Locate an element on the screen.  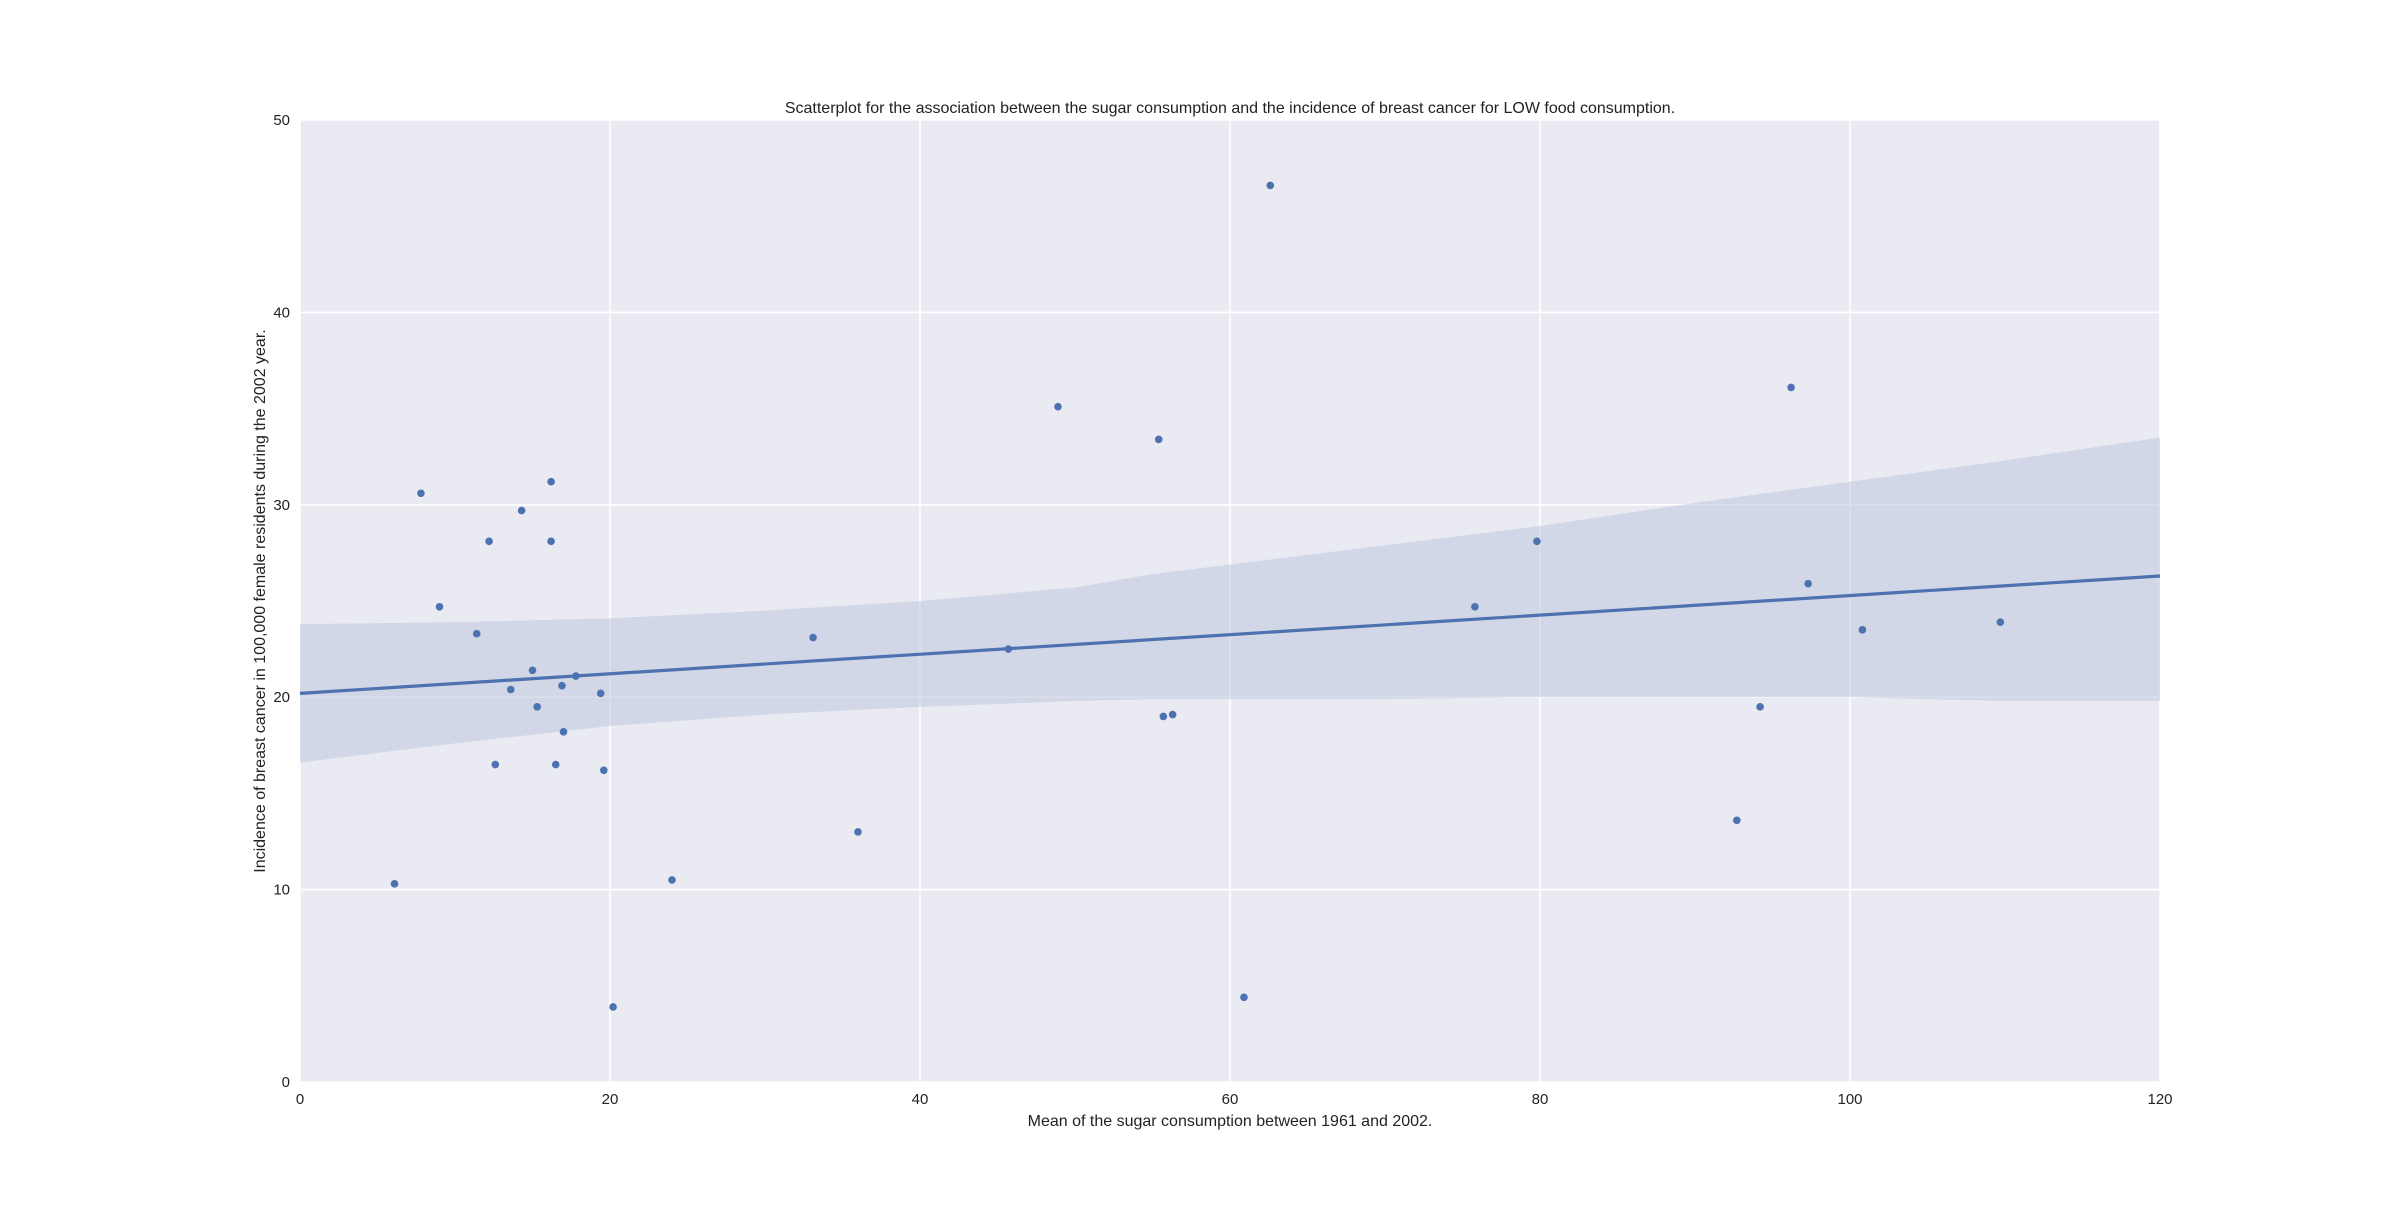
regression-line-group is located at coordinates (1230, 634).